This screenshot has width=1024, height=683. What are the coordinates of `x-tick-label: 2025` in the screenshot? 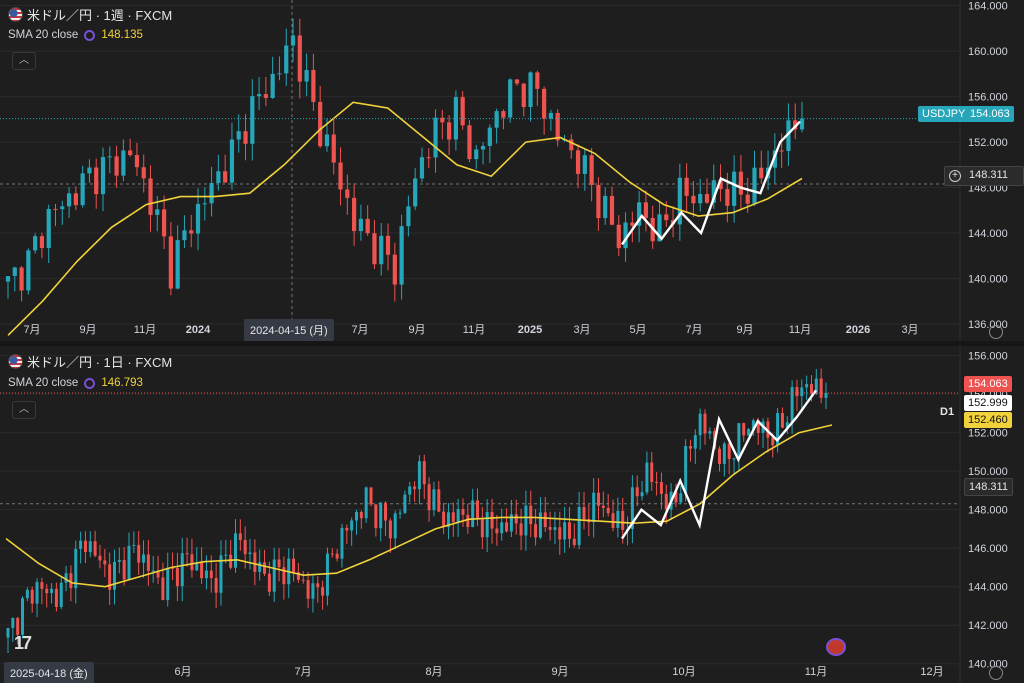 It's located at (530, 330).